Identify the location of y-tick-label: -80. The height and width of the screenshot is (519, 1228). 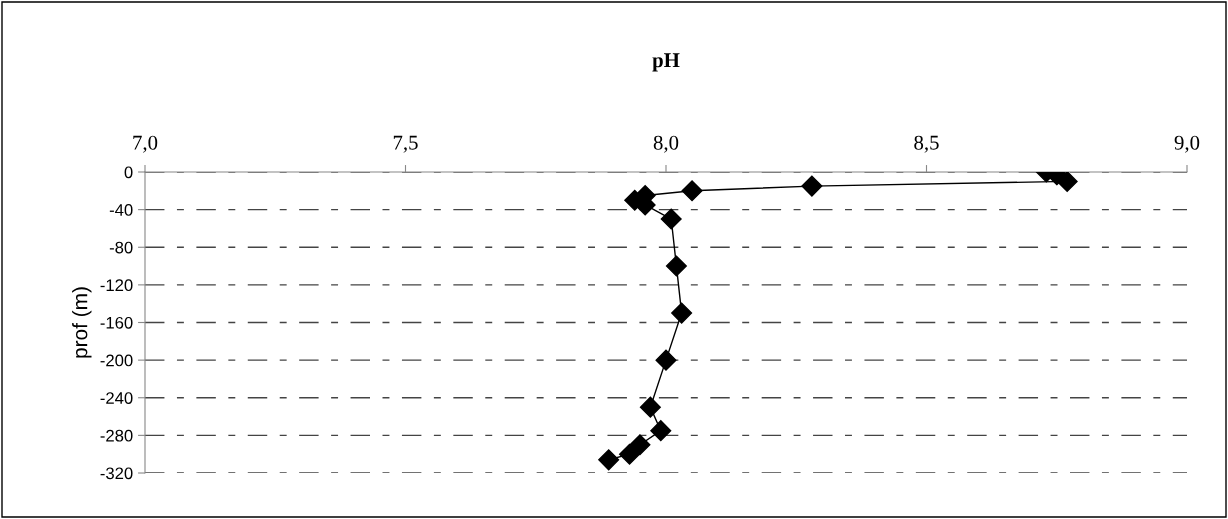
(121, 247).